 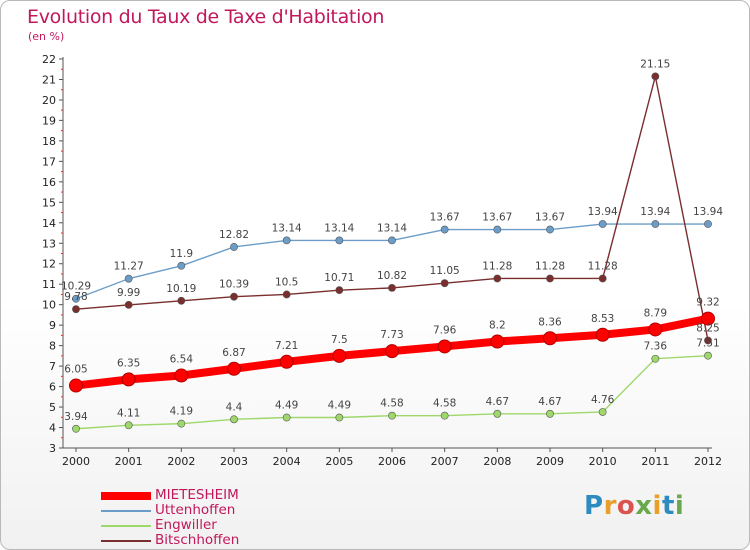 What do you see at coordinates (186, 525) in the screenshot?
I see `legend-label: Engwiller` at bounding box center [186, 525].